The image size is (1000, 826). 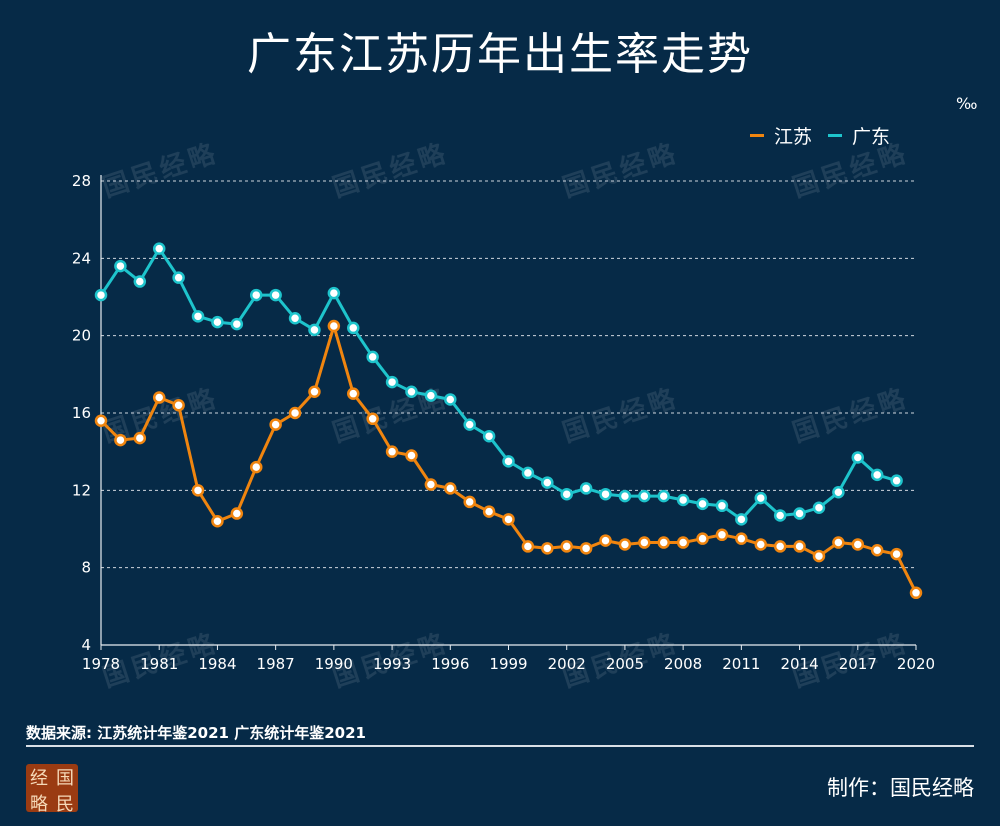 I want to click on x-tick-label: 1996, so click(x=450, y=664).